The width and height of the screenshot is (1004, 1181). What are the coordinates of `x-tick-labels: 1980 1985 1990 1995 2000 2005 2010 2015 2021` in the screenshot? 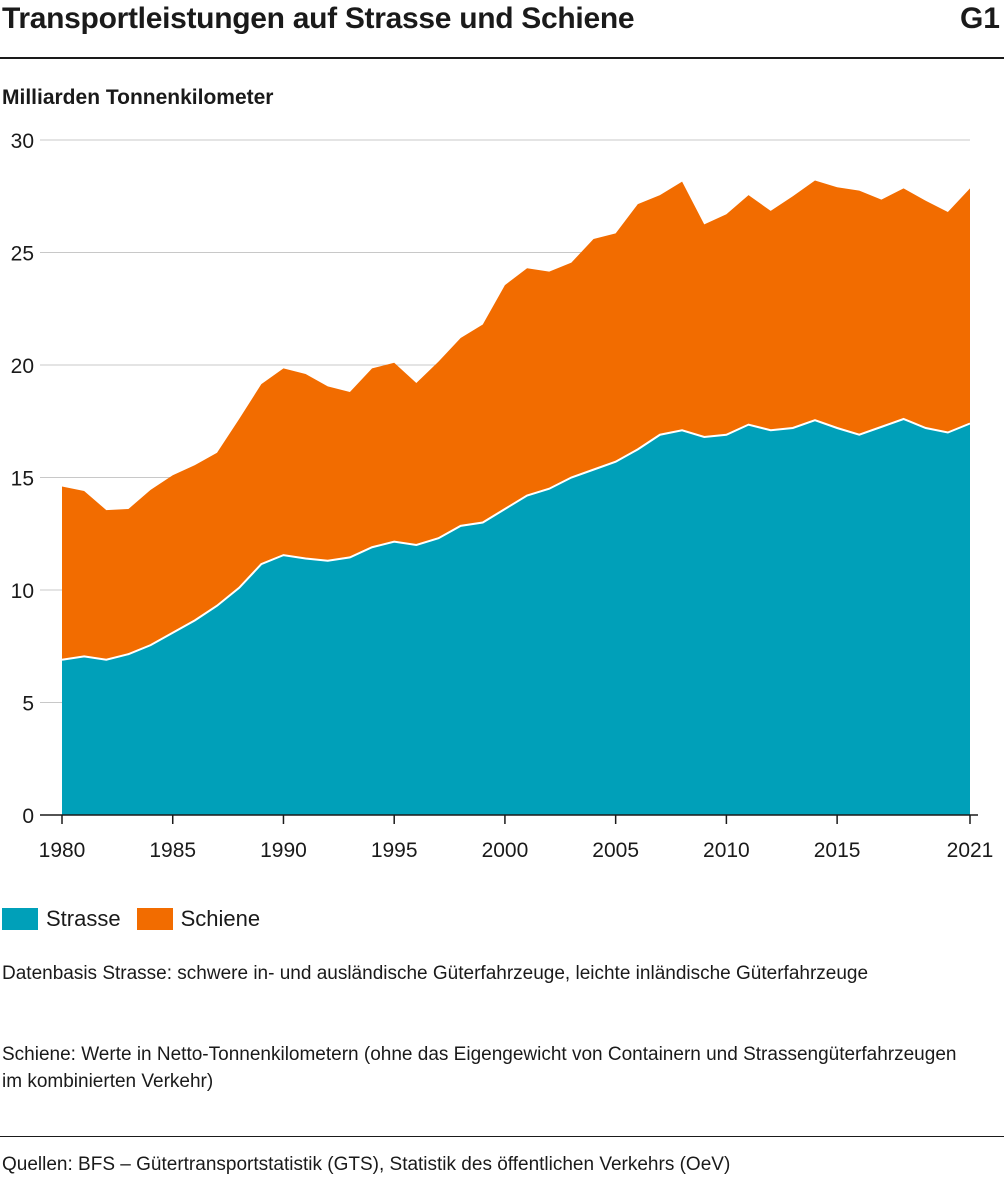 It's located at (516, 850).